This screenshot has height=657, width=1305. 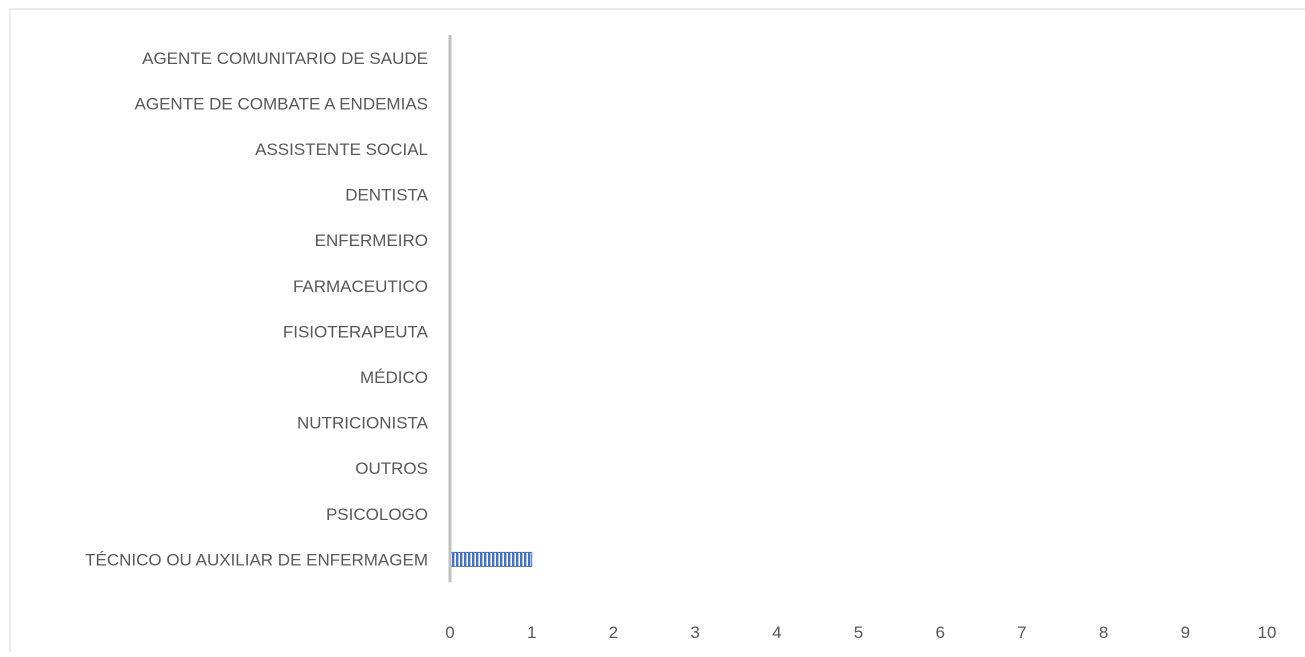 What do you see at coordinates (1021, 632) in the screenshot?
I see `x-tick-label: 7` at bounding box center [1021, 632].